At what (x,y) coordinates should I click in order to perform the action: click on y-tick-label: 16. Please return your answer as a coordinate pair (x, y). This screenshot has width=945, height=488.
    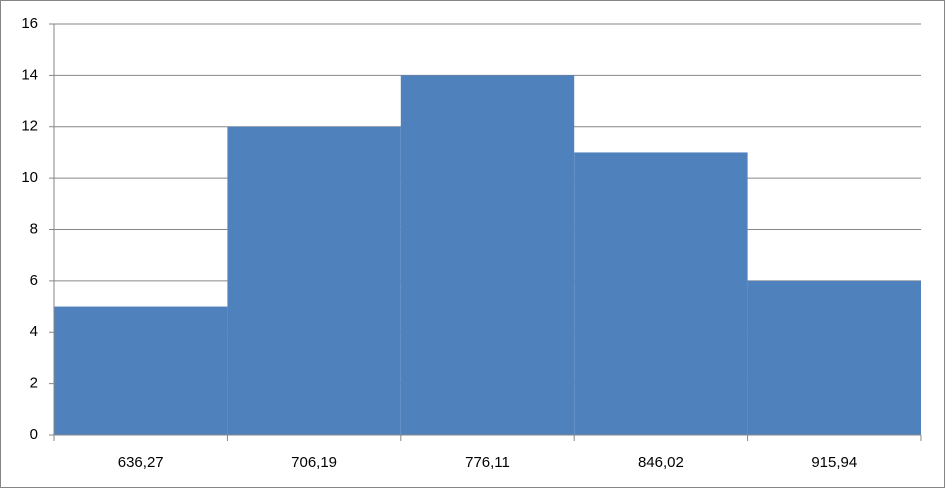
    Looking at the image, I should click on (29, 23).